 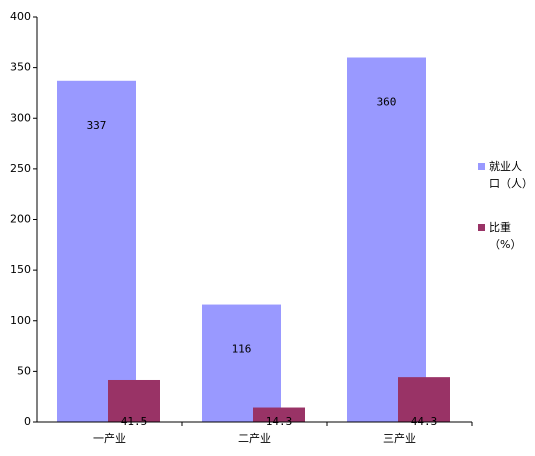 What do you see at coordinates (254, 438) in the screenshot?
I see `x-tick-label: 二产业` at bounding box center [254, 438].